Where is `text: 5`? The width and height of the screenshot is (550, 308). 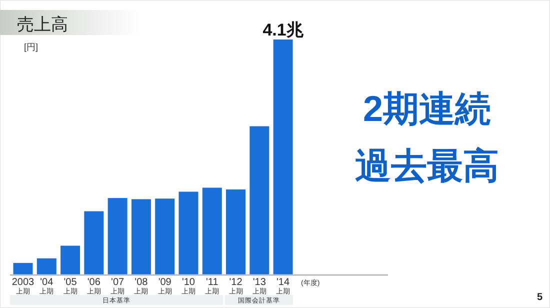
text: 5 is located at coordinates (540, 297).